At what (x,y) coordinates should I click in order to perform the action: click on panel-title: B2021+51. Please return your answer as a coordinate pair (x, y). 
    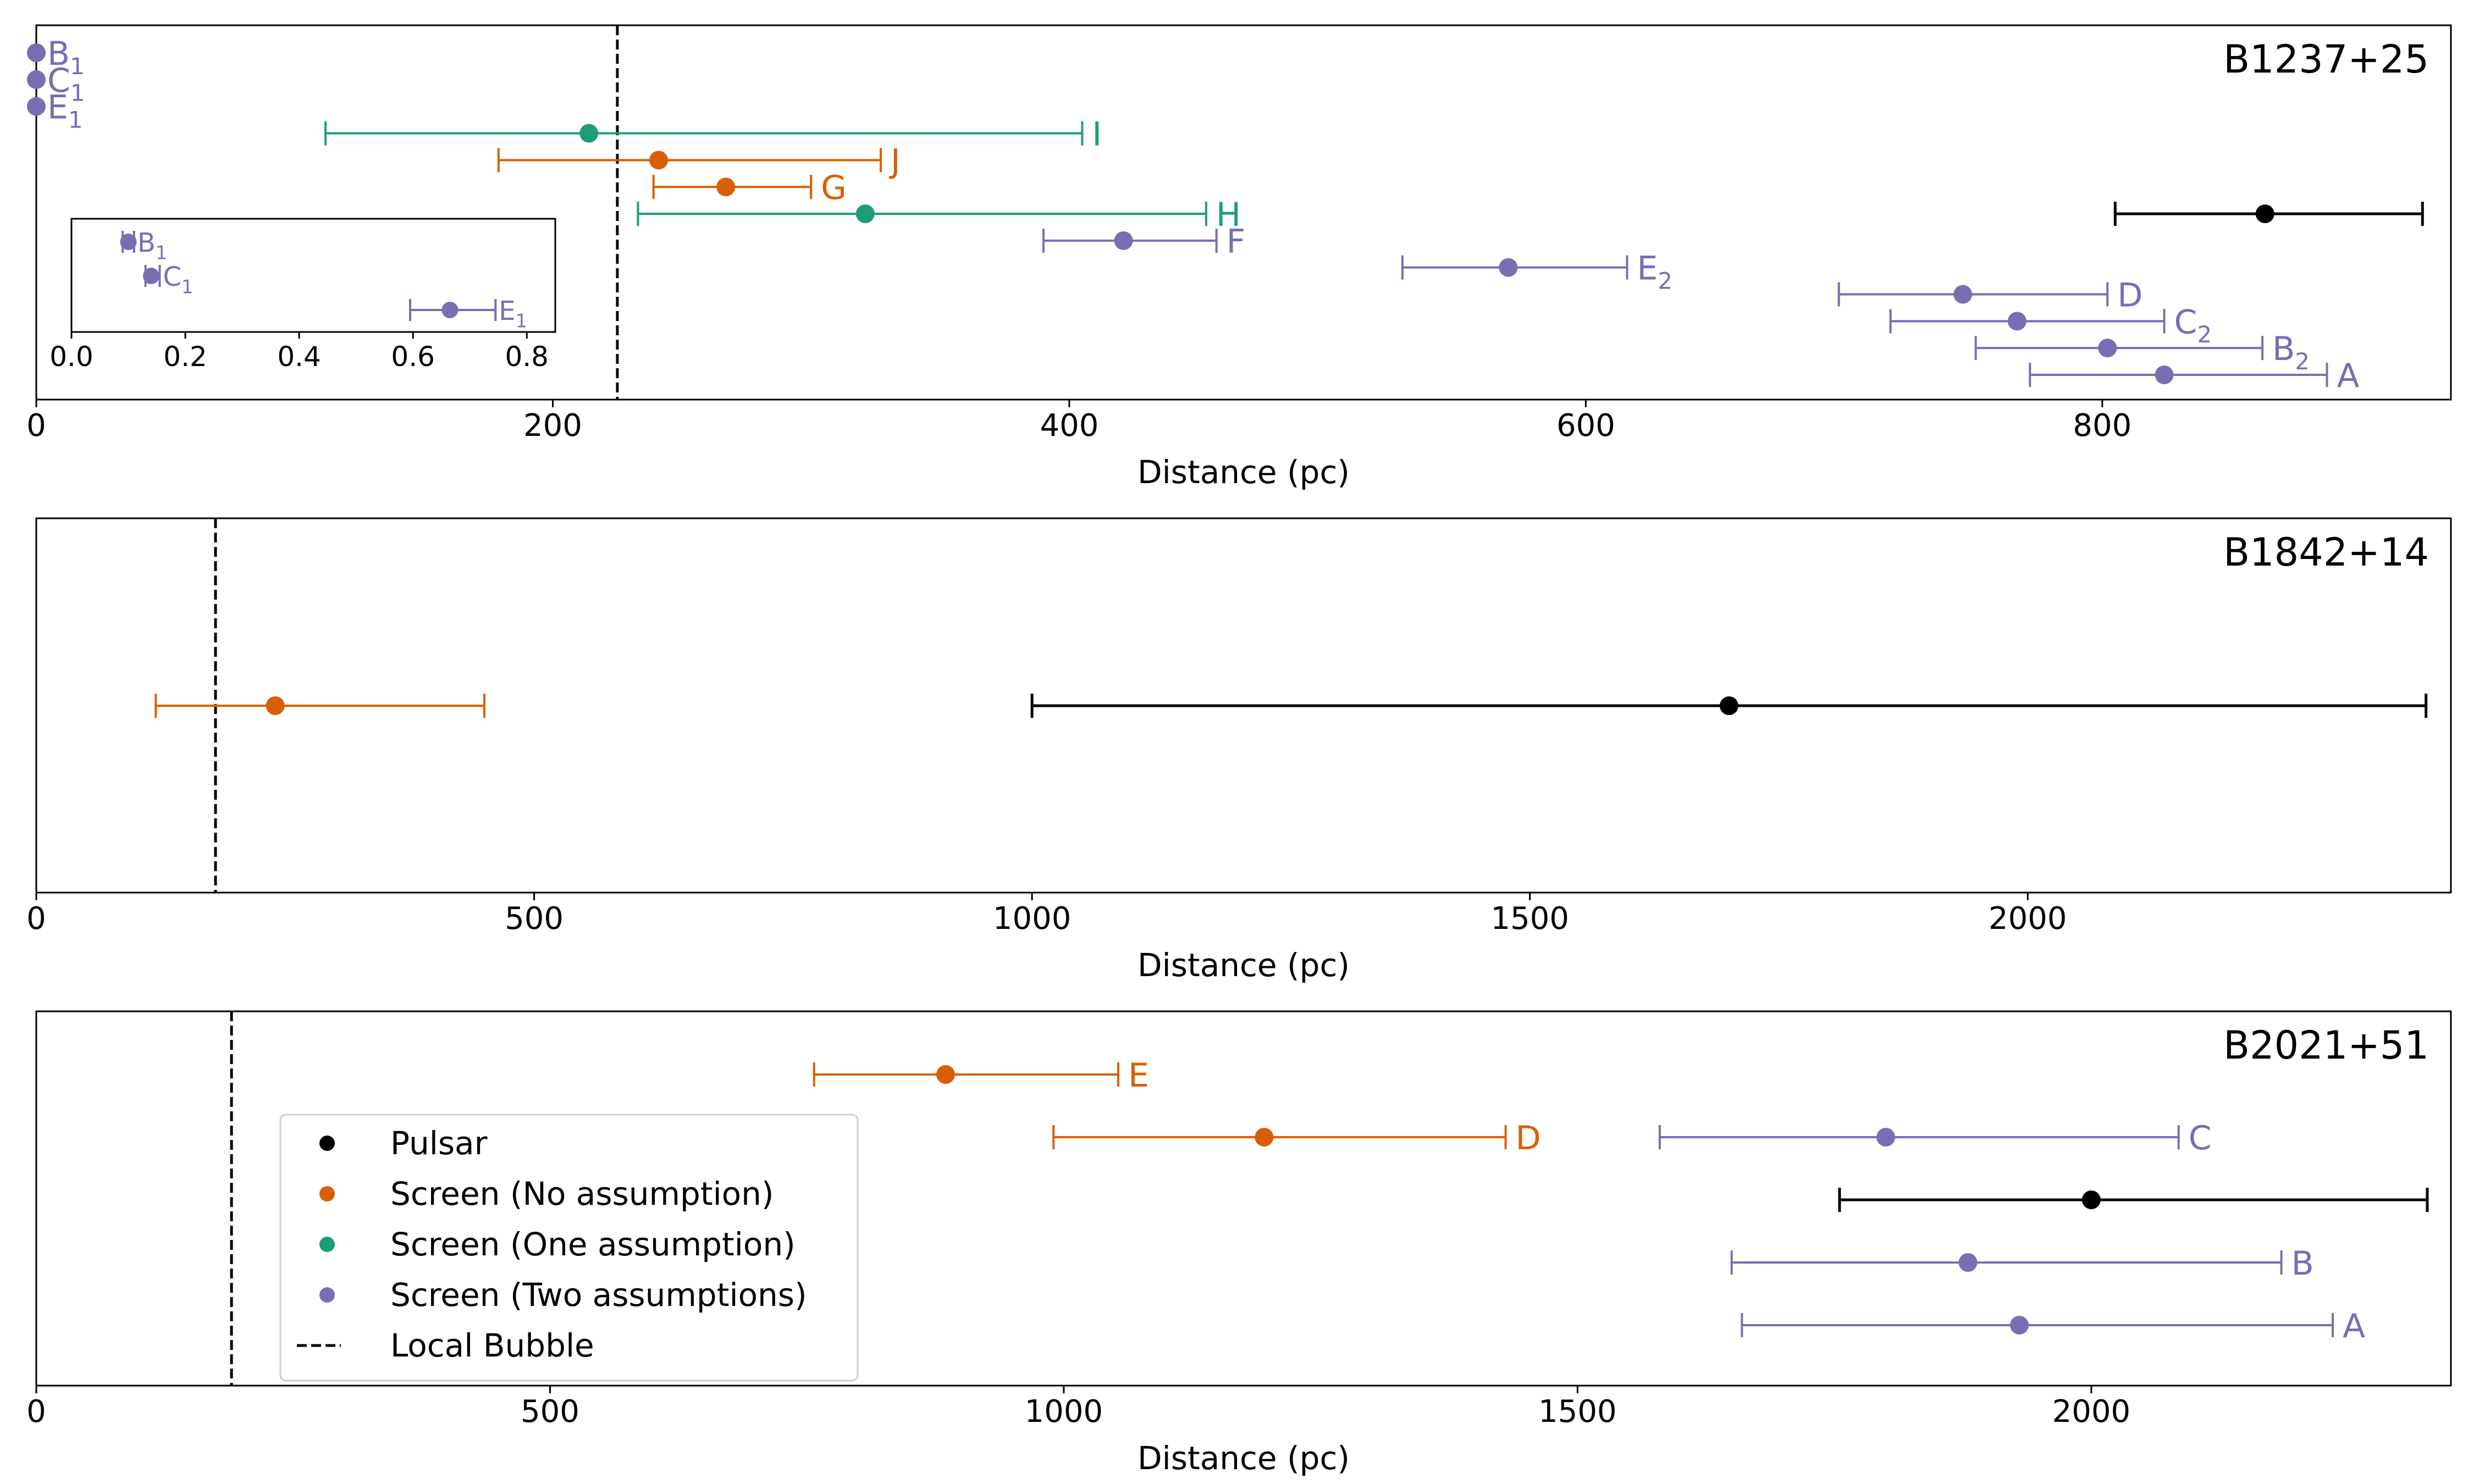
    Looking at the image, I should click on (2326, 1045).